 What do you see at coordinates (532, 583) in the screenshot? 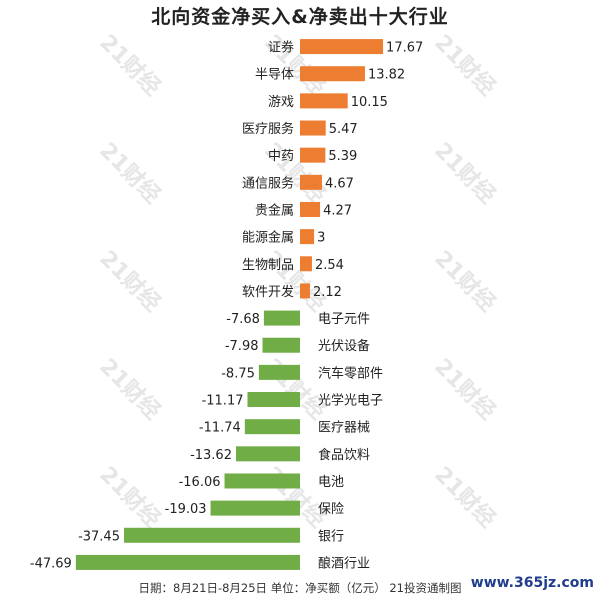
I see `site-watermark: www.365jz.com` at bounding box center [532, 583].